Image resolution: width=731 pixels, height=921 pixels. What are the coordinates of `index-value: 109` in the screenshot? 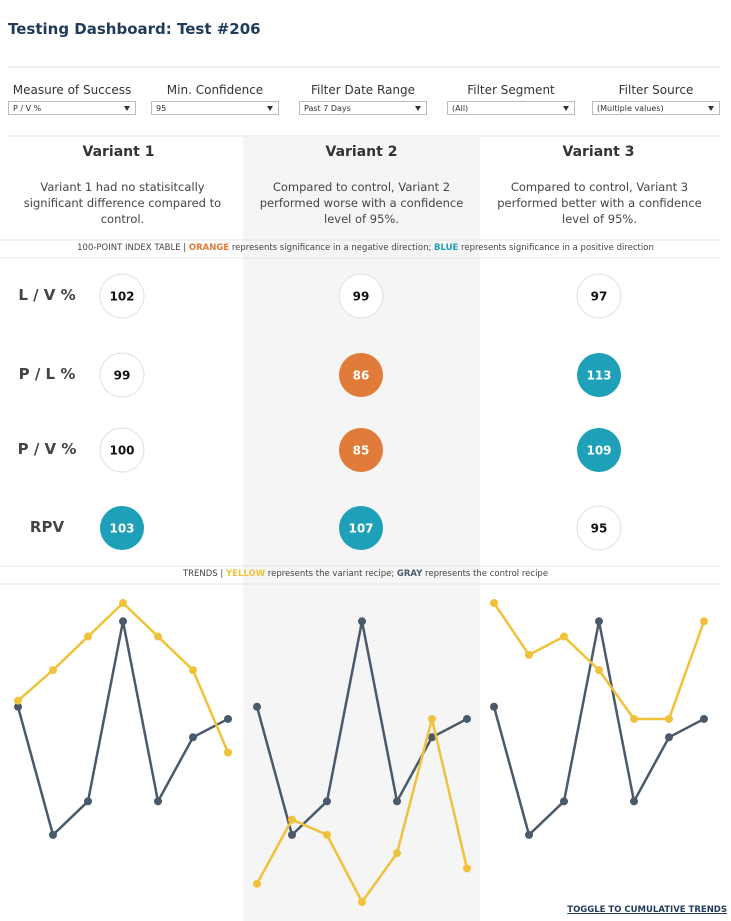 It's located at (598, 451).